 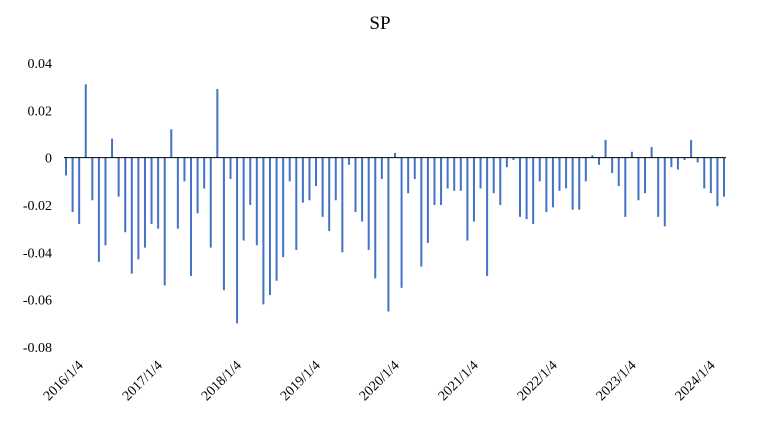 What do you see at coordinates (40, 111) in the screenshot?
I see `y-tick-label: 0.02` at bounding box center [40, 111].